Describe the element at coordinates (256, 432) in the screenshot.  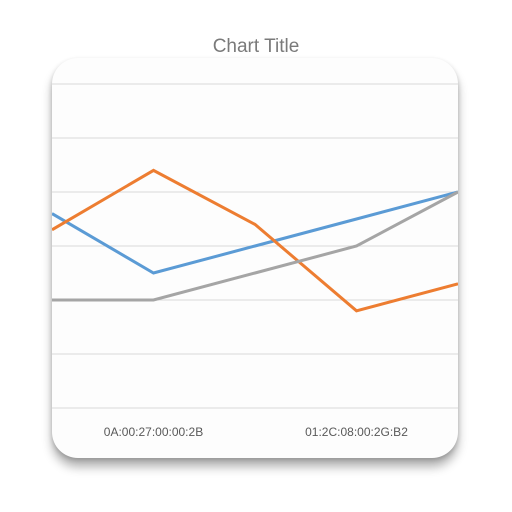
I see `x-tick-labels: 0A:00:27:00:00:2B 01:2C:08:00:2G:B2` at that location.